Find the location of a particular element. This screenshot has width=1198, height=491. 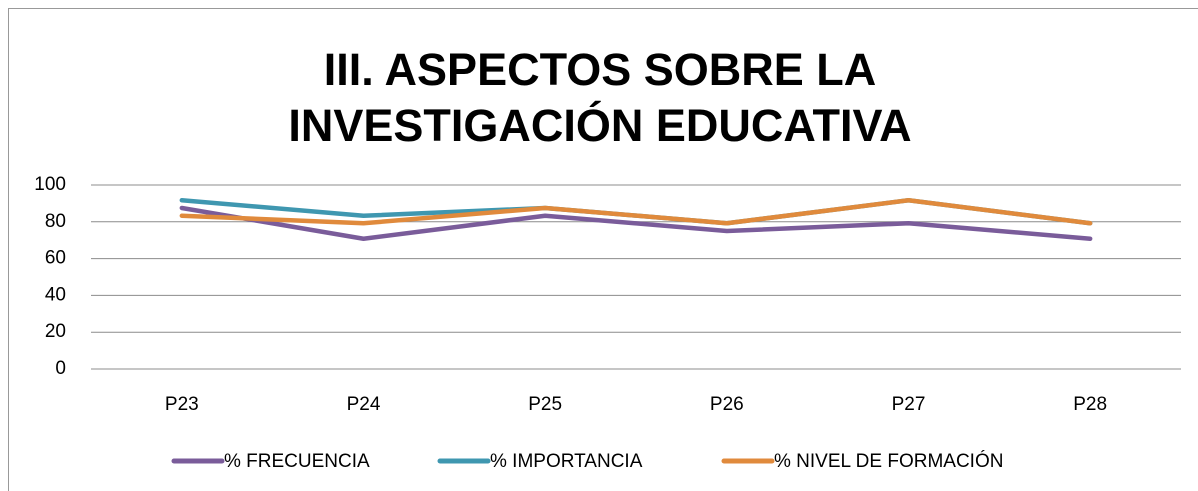

y-tick-label: 100 is located at coordinates (50, 184).